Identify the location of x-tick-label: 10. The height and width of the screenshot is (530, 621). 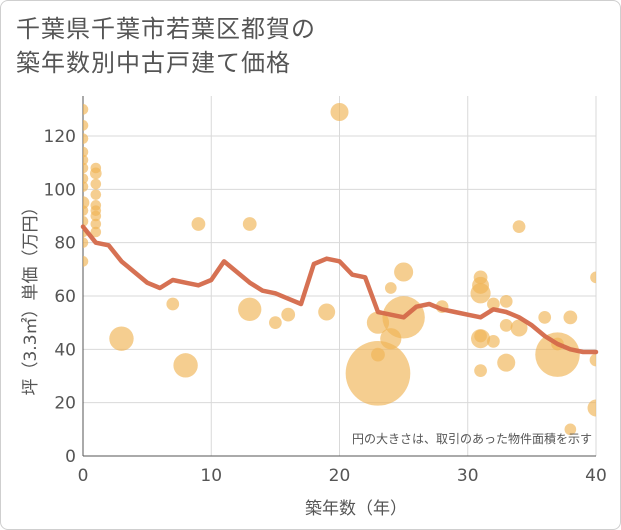
(211, 476).